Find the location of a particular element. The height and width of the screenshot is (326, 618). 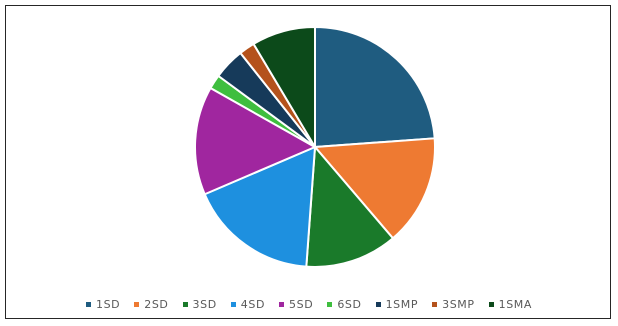

legend-marker-1smp is located at coordinates (378, 304).